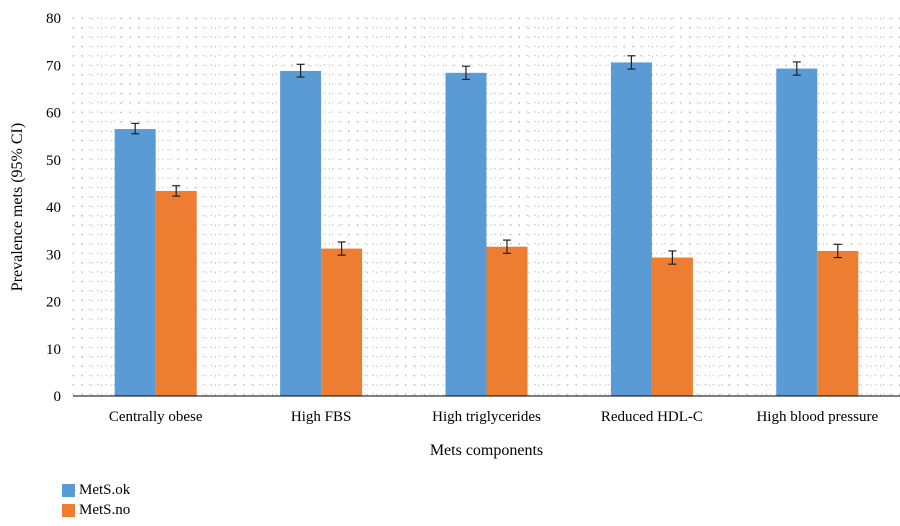 The image size is (900, 526). Describe the element at coordinates (652, 417) in the screenshot. I see `x-tick-label: Reduced HDL-C` at that location.